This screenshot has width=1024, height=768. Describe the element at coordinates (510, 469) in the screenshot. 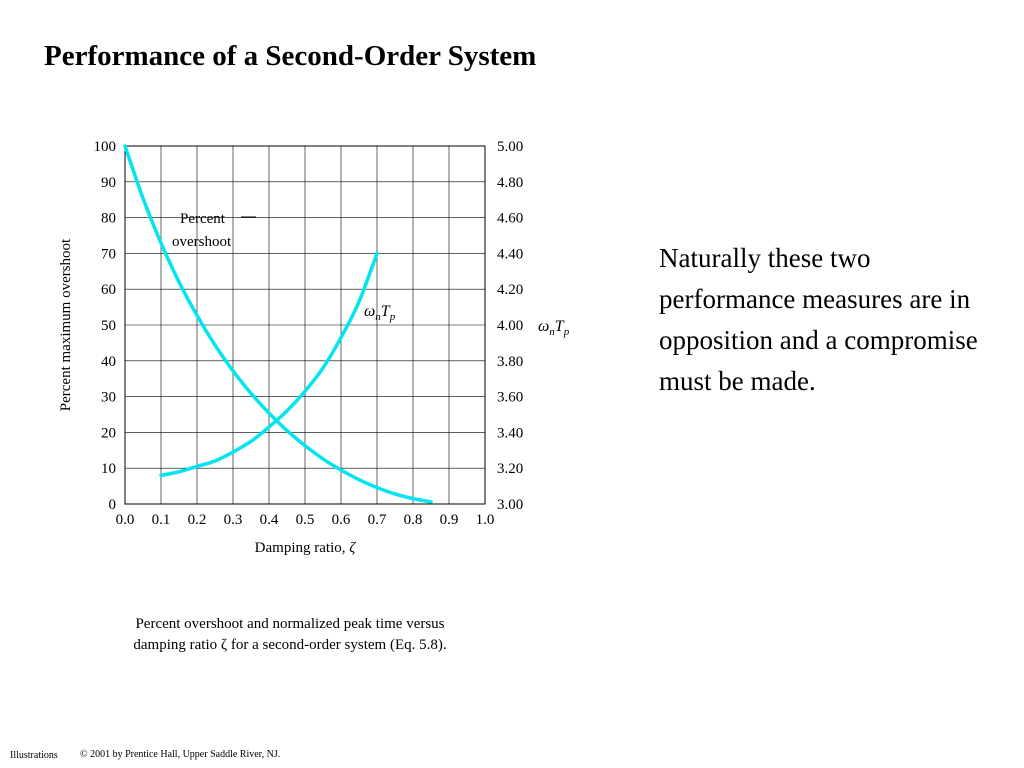

I see `y-tick-label-right: 3.20` at that location.